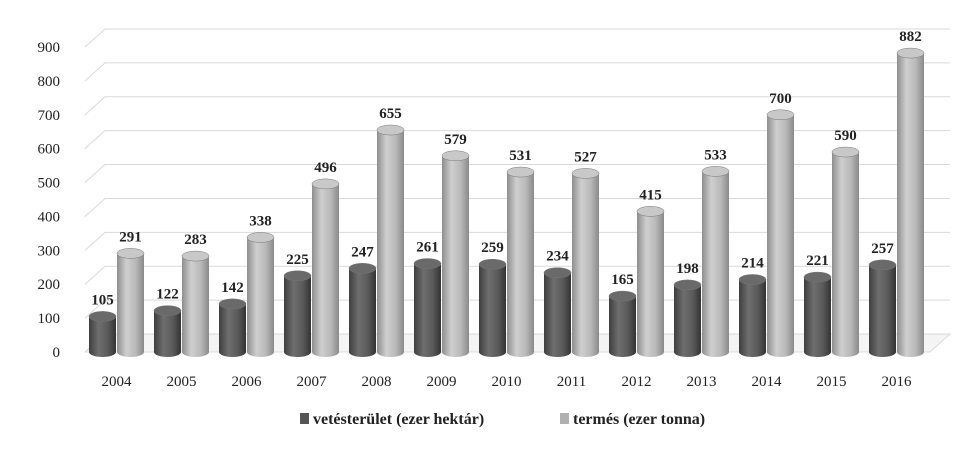 The image size is (973, 450). I want to click on y-tick-label: 800, so click(49, 82).